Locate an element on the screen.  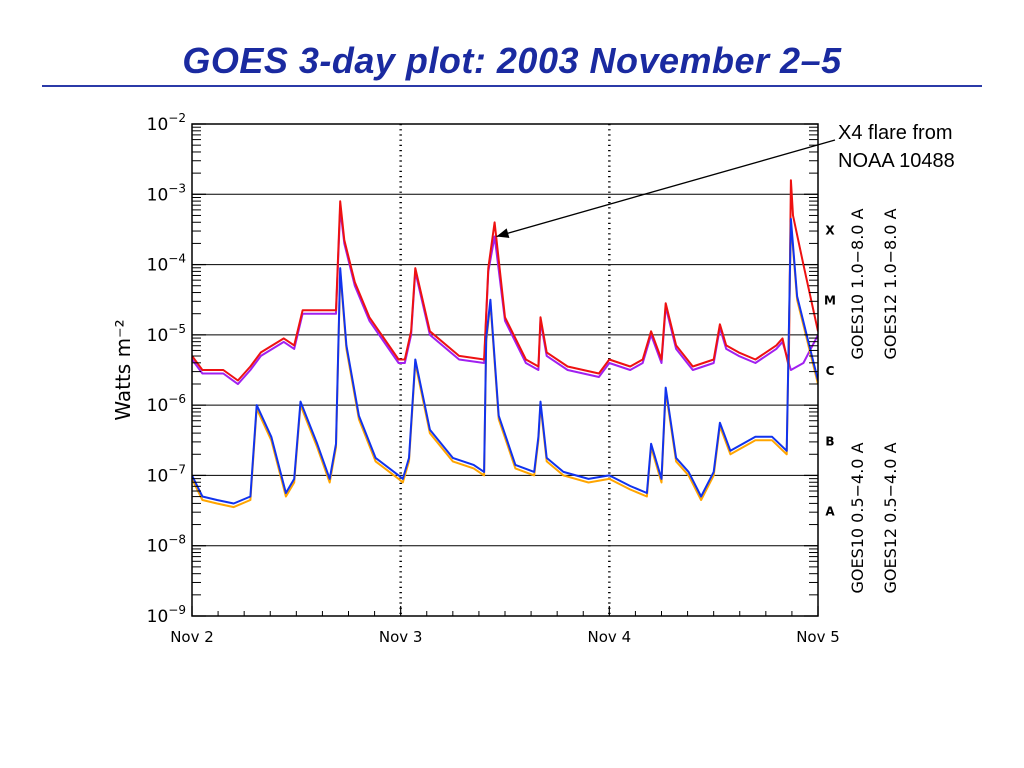
y-axis-label: Watts m⁻² is located at coordinates (123, 369).